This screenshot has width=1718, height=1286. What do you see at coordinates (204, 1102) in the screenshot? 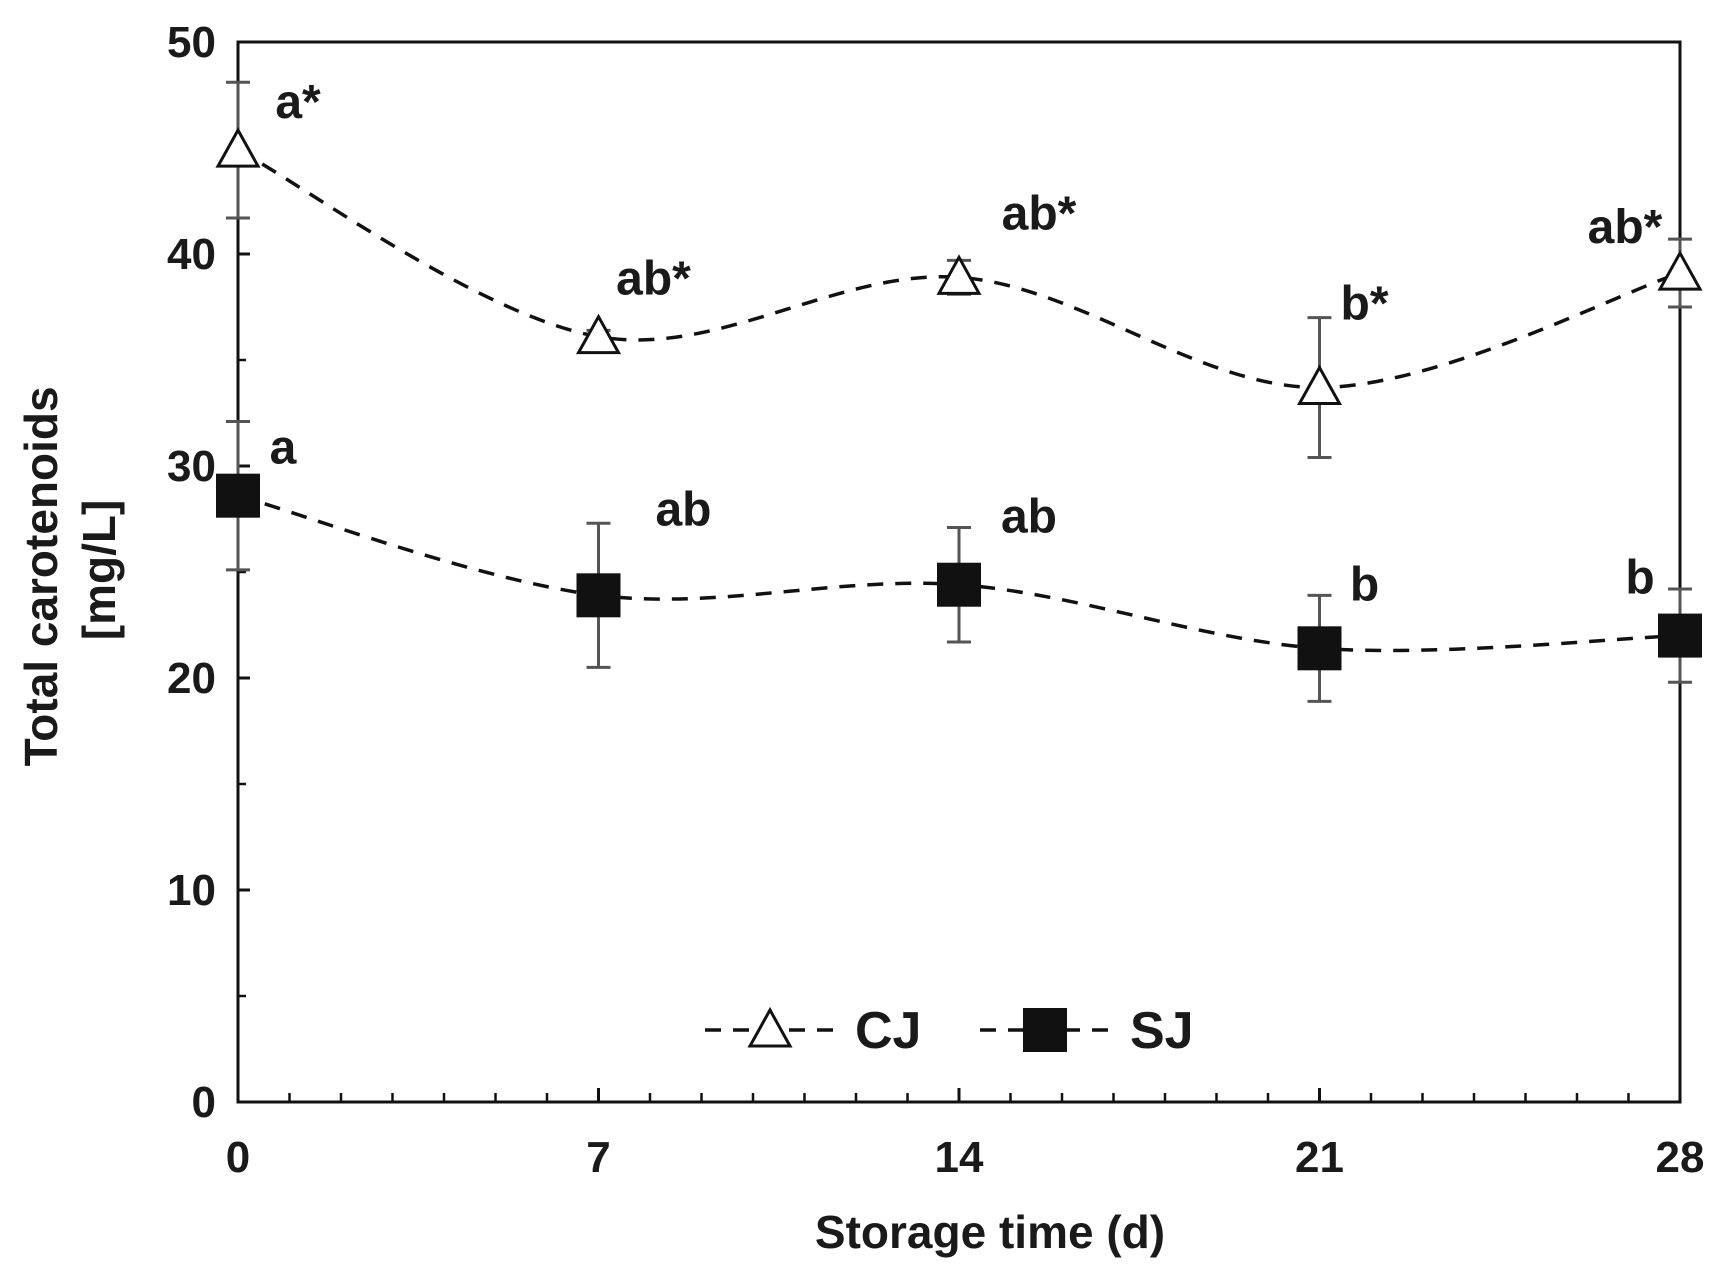
I see `y-tick-label: 0` at bounding box center [204, 1102].